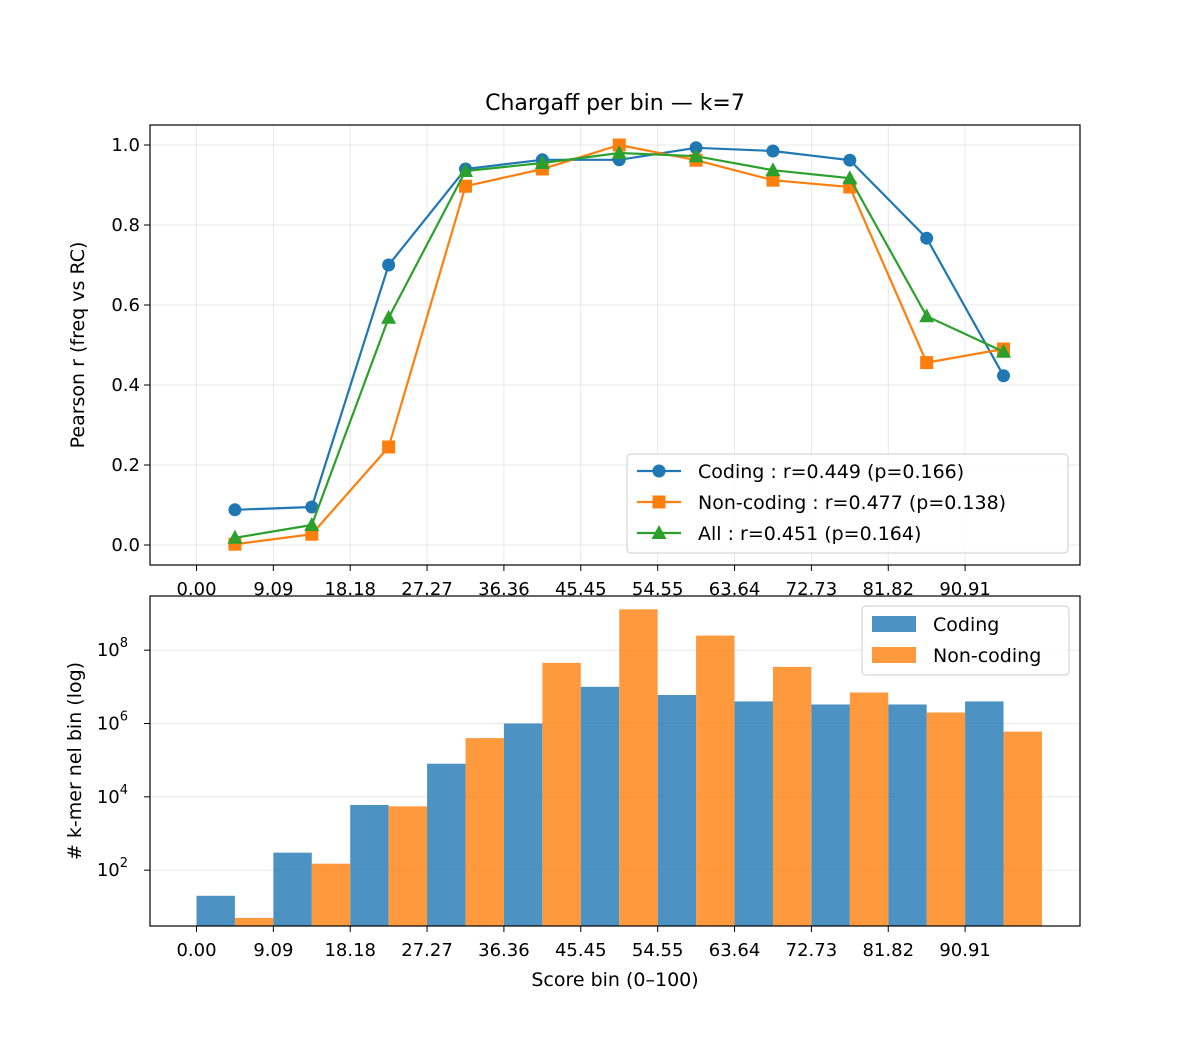 The width and height of the screenshot is (1200, 1040). Describe the element at coordinates (125, 225) in the screenshot. I see `y-tick-label: 0.8` at that location.